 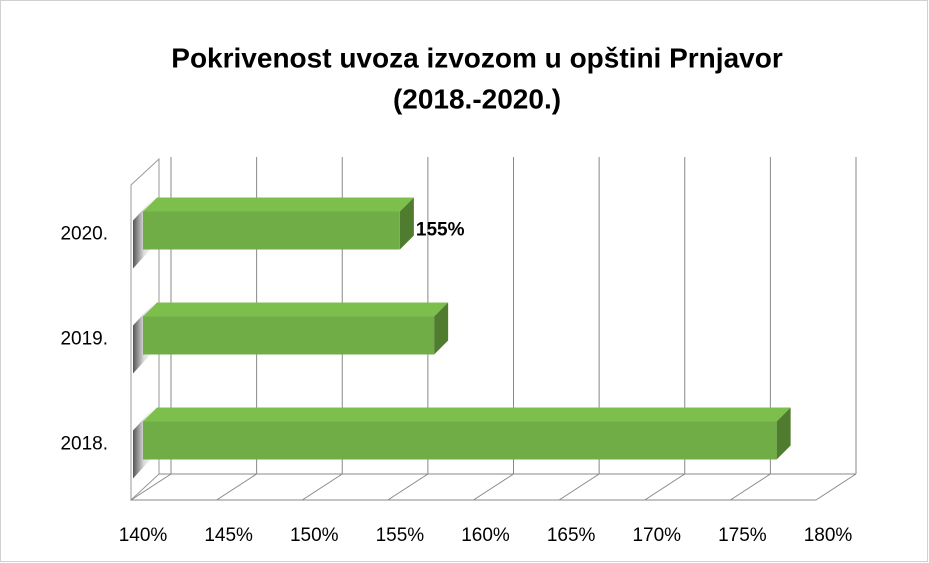 What do you see at coordinates (656, 535) in the screenshot?
I see `x-tick-label: 170%` at bounding box center [656, 535].